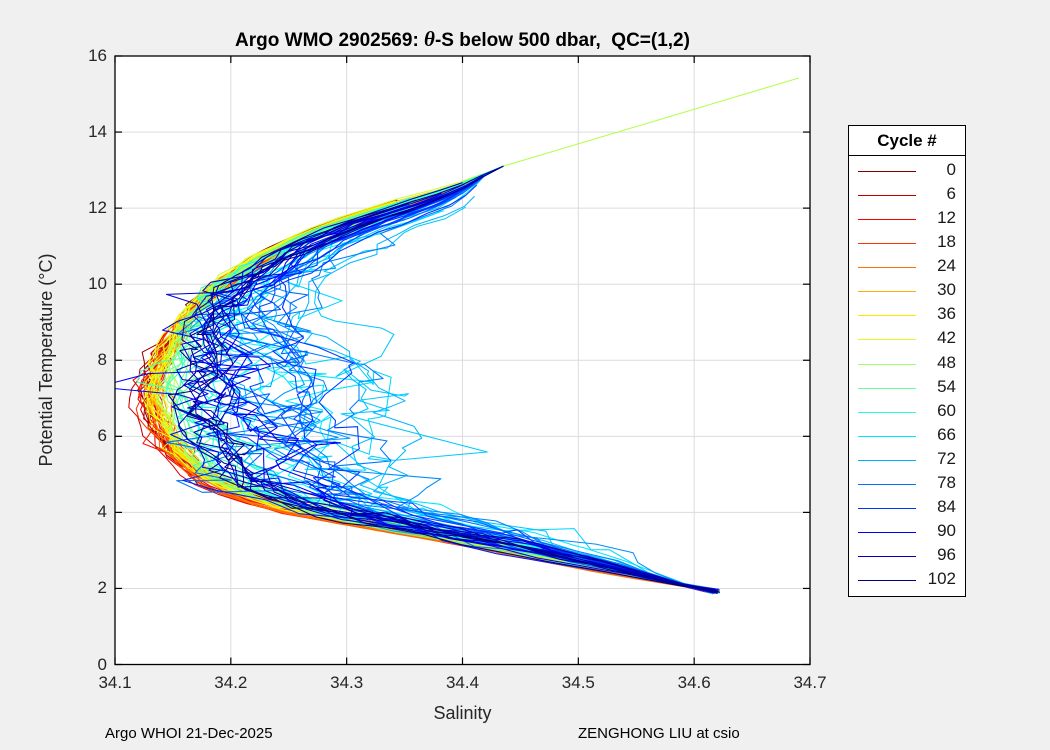 This screenshot has height=750, width=1050. I want to click on legend-entry-label: 96, so click(946, 555).